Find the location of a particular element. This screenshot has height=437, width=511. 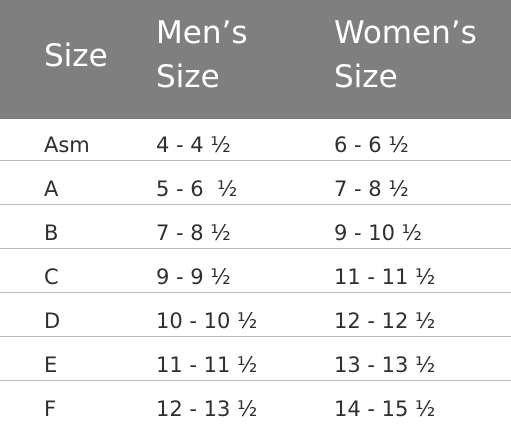

header-mens-line-2: Size is located at coordinates (188, 77).